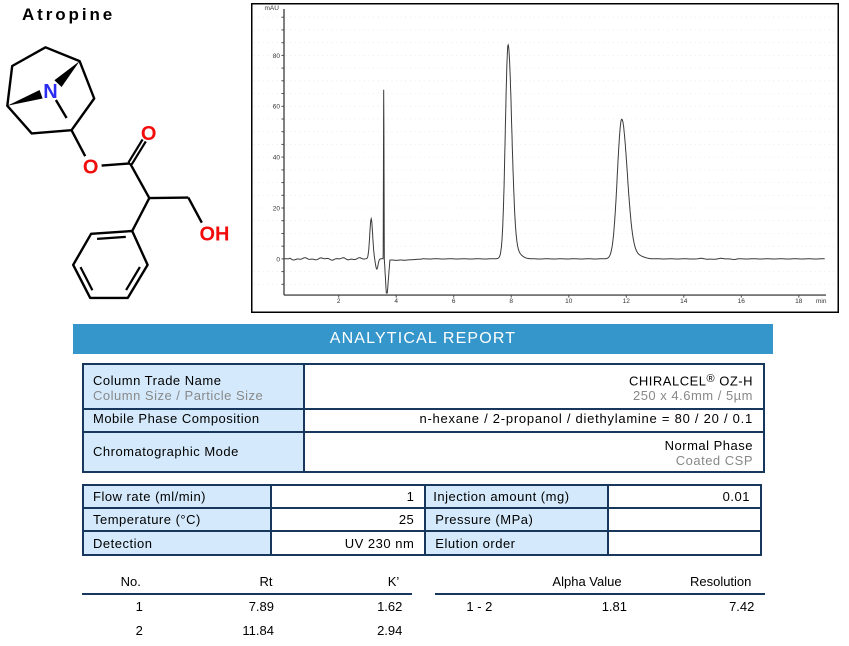  I want to click on svg-text: 10, so click(569, 301).